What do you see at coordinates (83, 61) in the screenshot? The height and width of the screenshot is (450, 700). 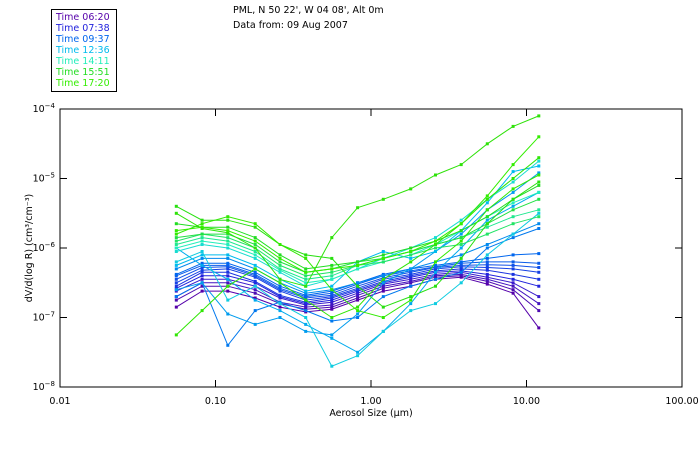 I see `legend-item: Time 14:11` at bounding box center [83, 61].